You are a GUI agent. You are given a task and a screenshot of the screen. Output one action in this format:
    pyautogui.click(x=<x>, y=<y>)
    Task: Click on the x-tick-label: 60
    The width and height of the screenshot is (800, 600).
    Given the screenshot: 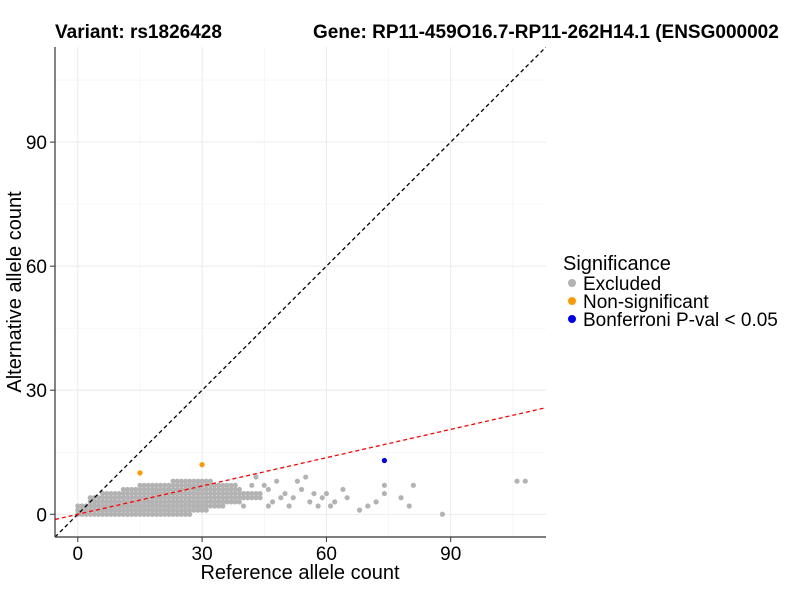 What is the action you would take?
    pyautogui.click(x=326, y=554)
    